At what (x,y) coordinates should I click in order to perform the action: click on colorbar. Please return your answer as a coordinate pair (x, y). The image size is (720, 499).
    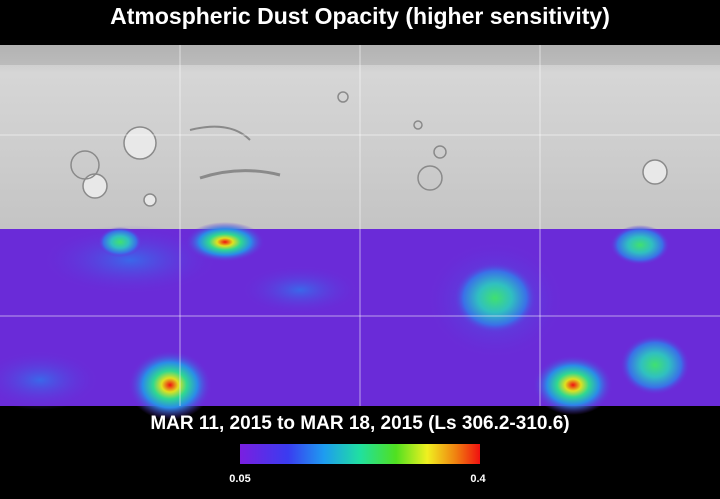
    Looking at the image, I should click on (360, 454).